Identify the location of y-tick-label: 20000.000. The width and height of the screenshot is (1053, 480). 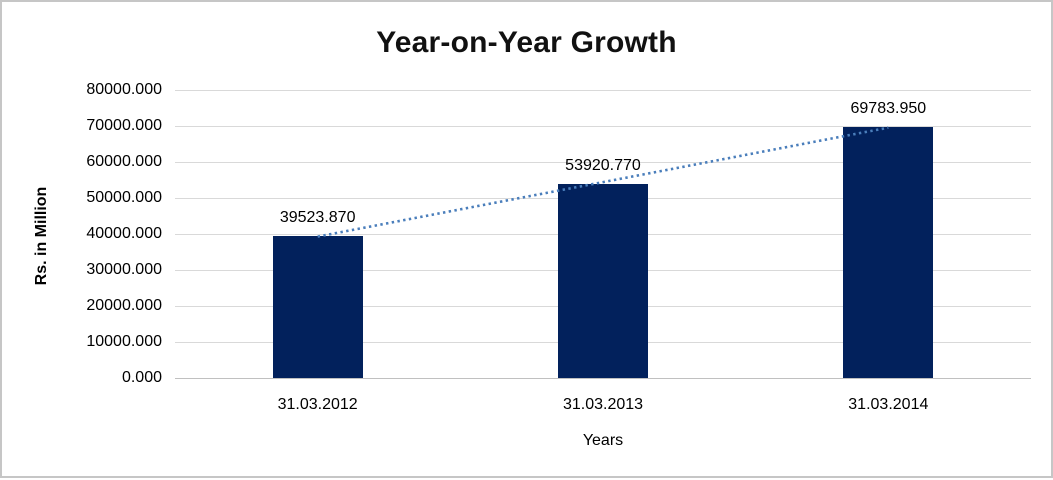
(124, 305).